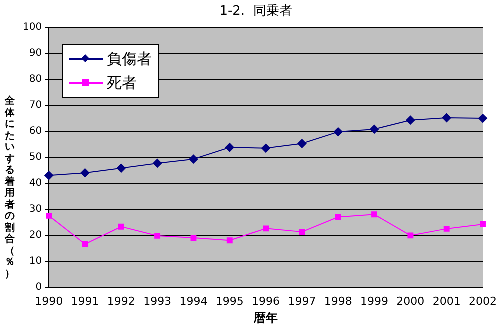 This screenshot has width=500, height=326. Describe the element at coordinates (49, 301) in the screenshot. I see `x-tick-label: 1990` at that location.